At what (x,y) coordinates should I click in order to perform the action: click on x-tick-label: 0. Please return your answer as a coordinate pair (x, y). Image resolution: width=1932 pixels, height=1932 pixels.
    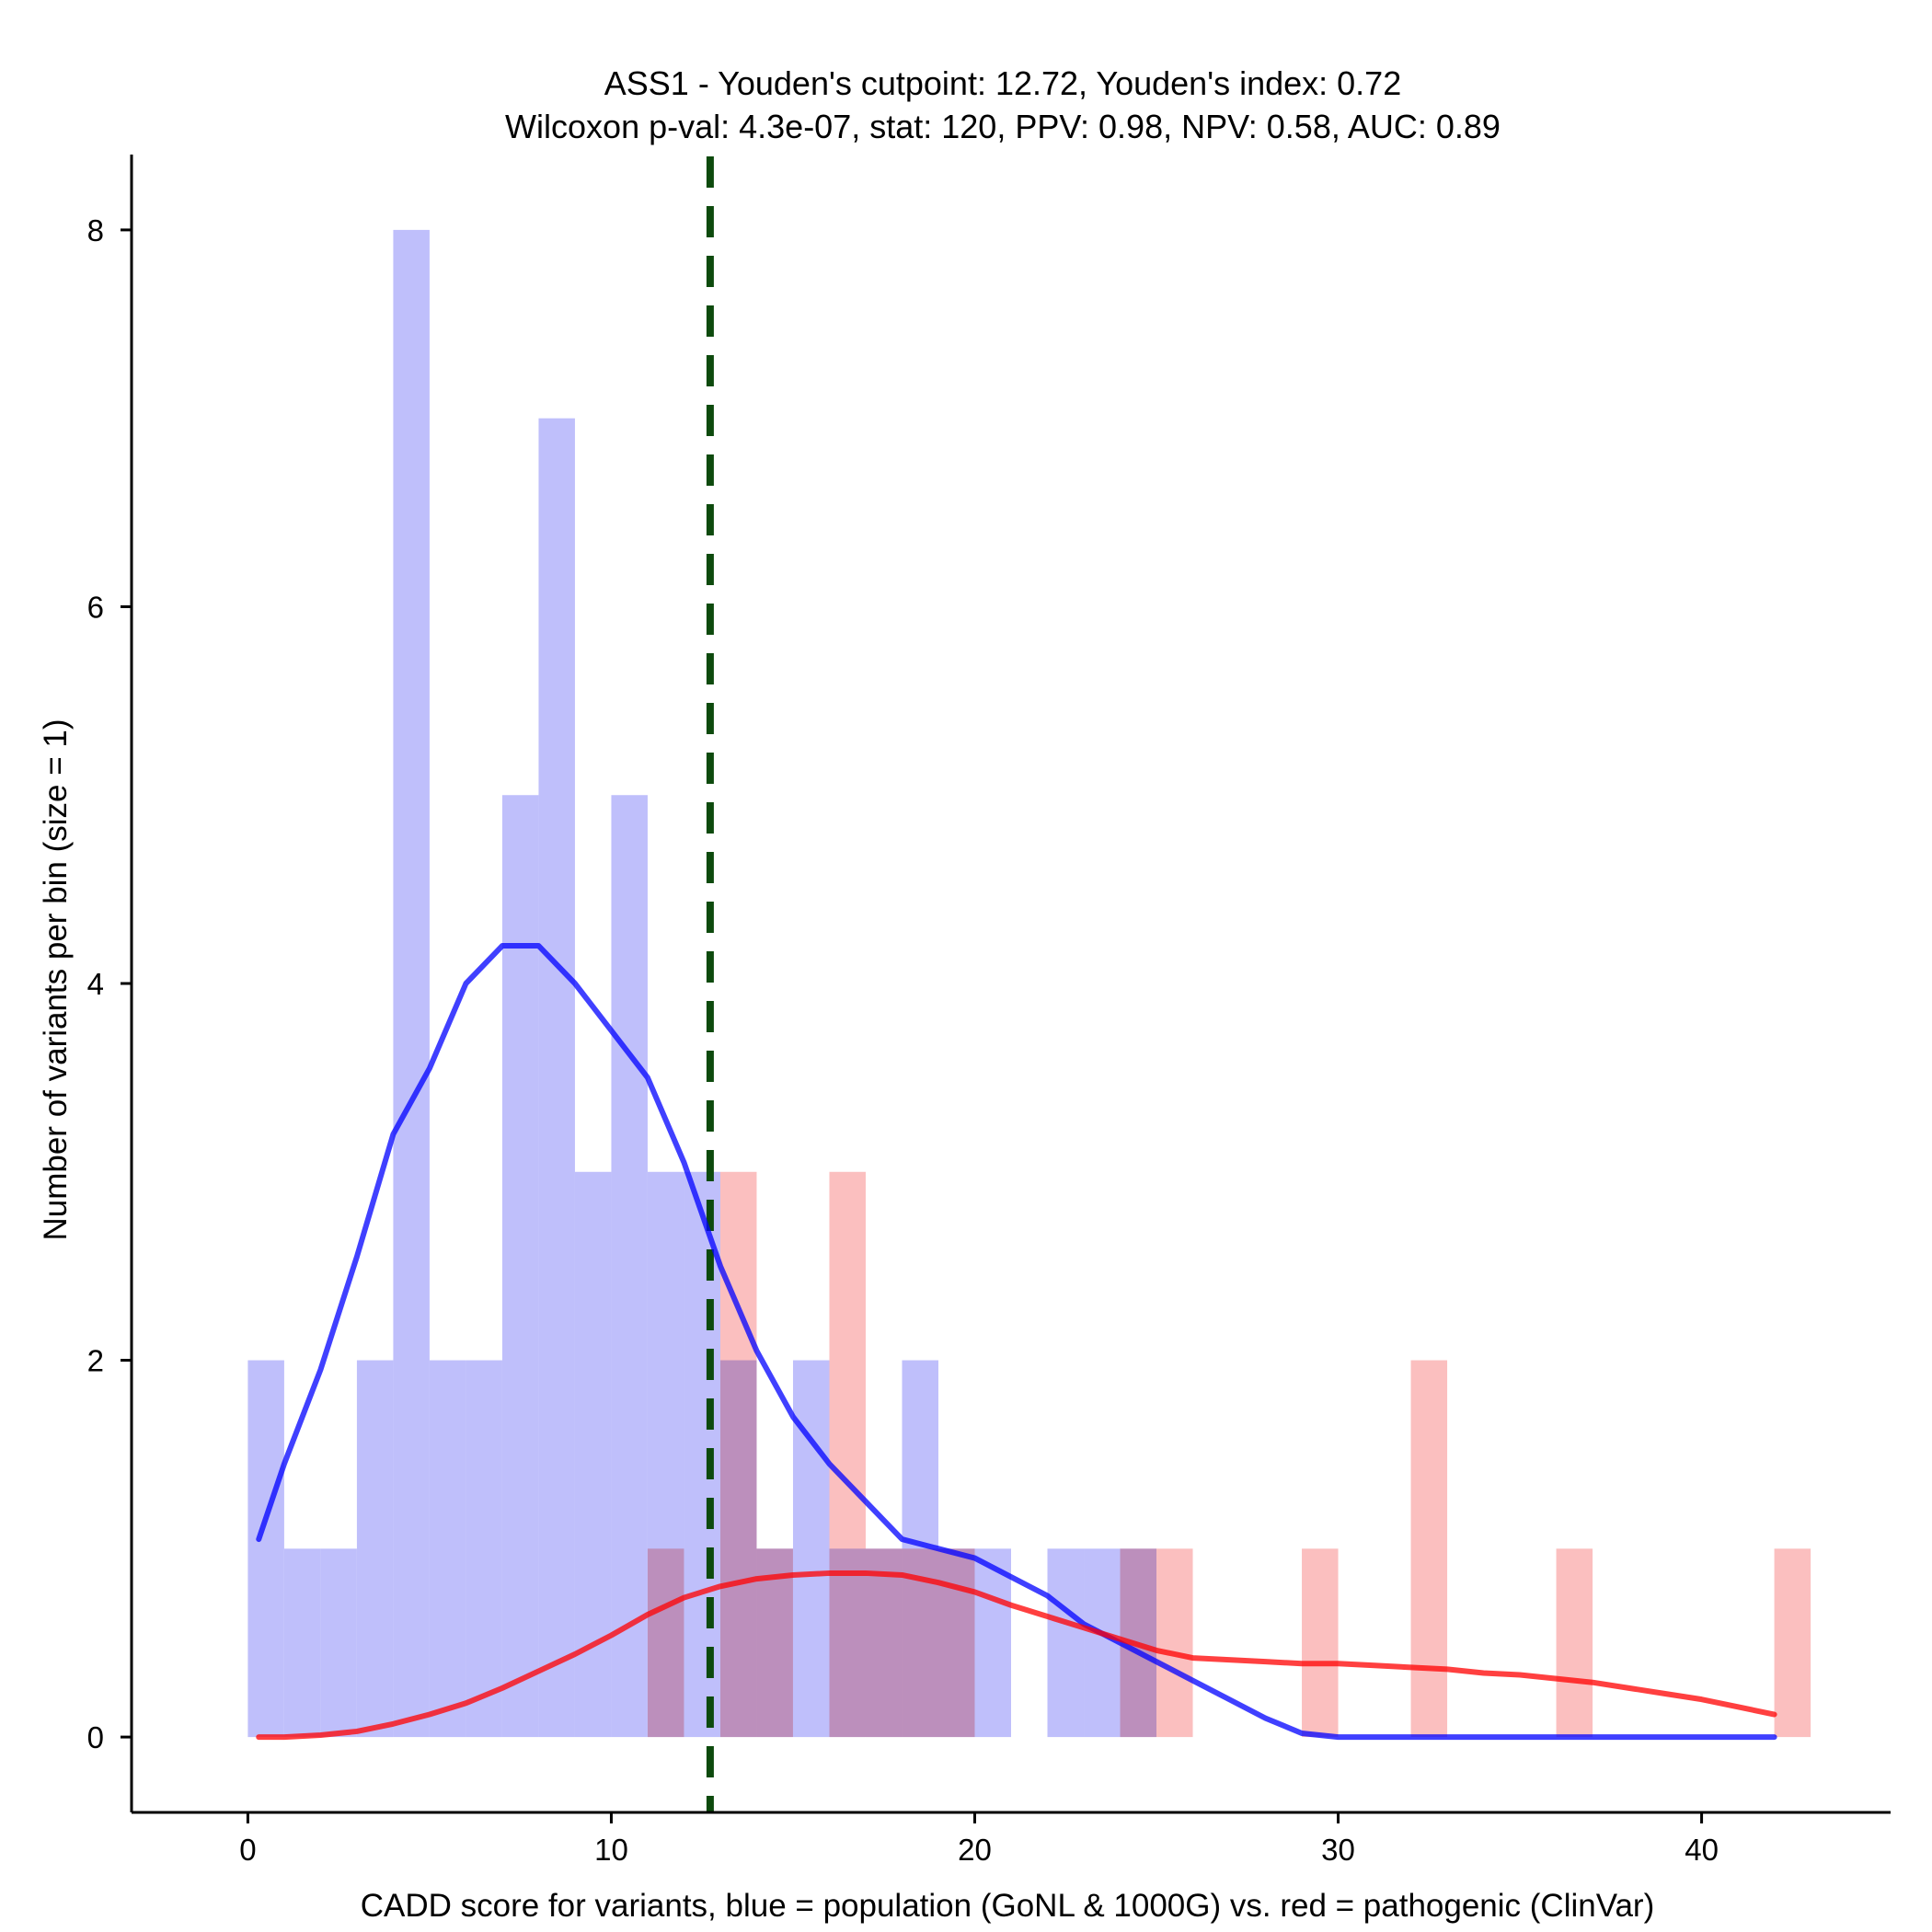
    Looking at the image, I should click on (247, 1850).